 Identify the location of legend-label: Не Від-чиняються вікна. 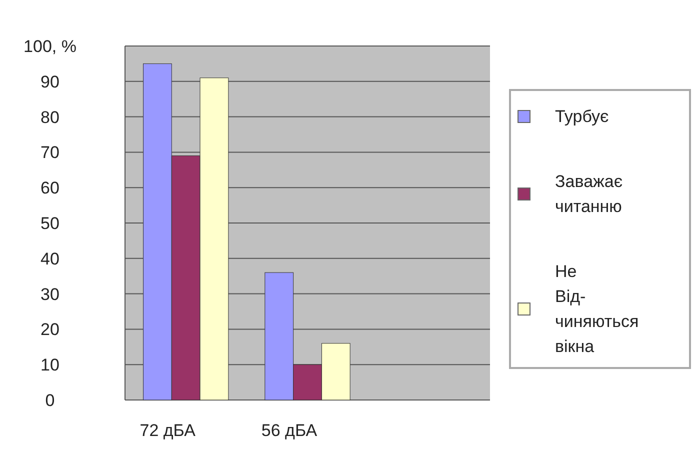
(597, 309).